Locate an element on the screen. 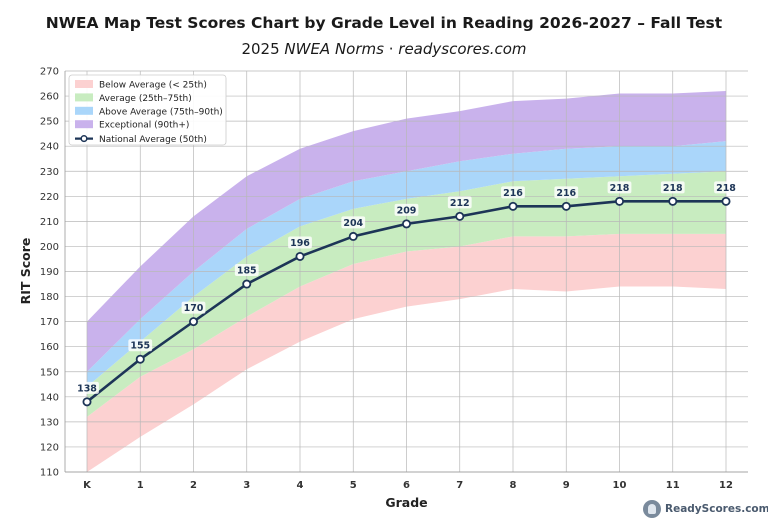  y-tick-label-7: 180 is located at coordinates (49, 297).